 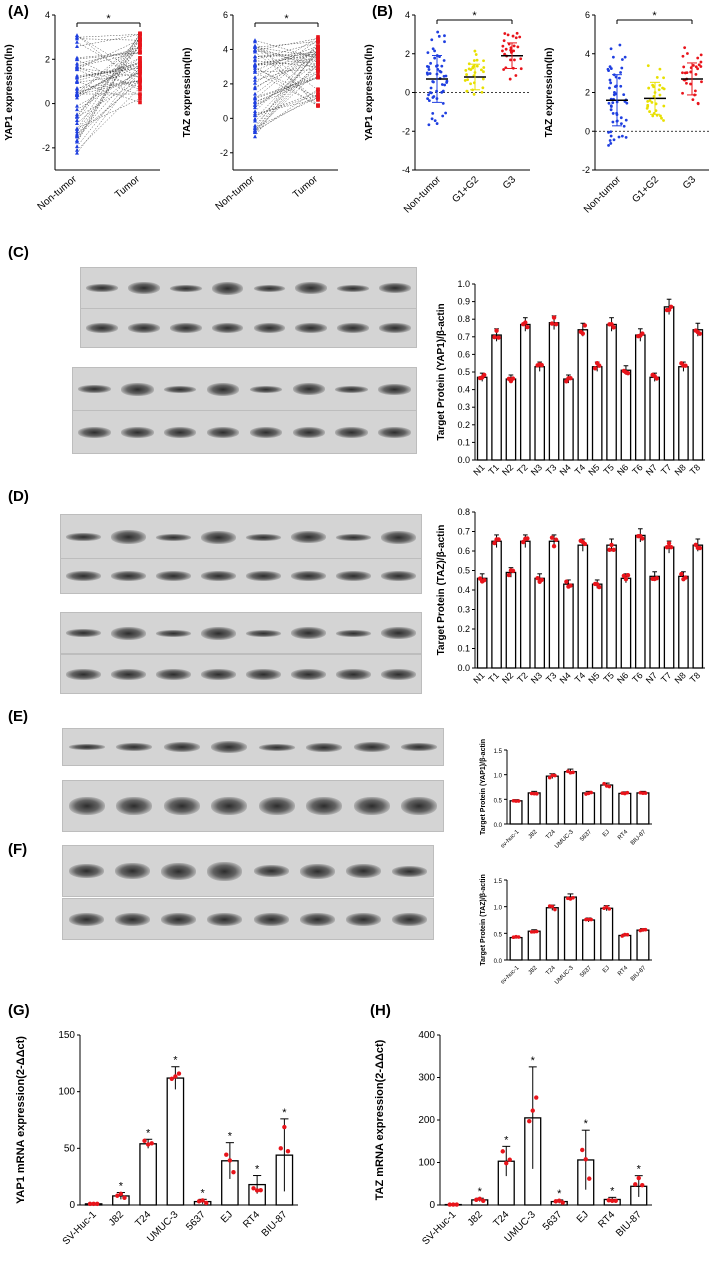 What do you see at coordinates (463, 610) in the screenshot?
I see `y-tick-label: 0.3` at bounding box center [463, 610].